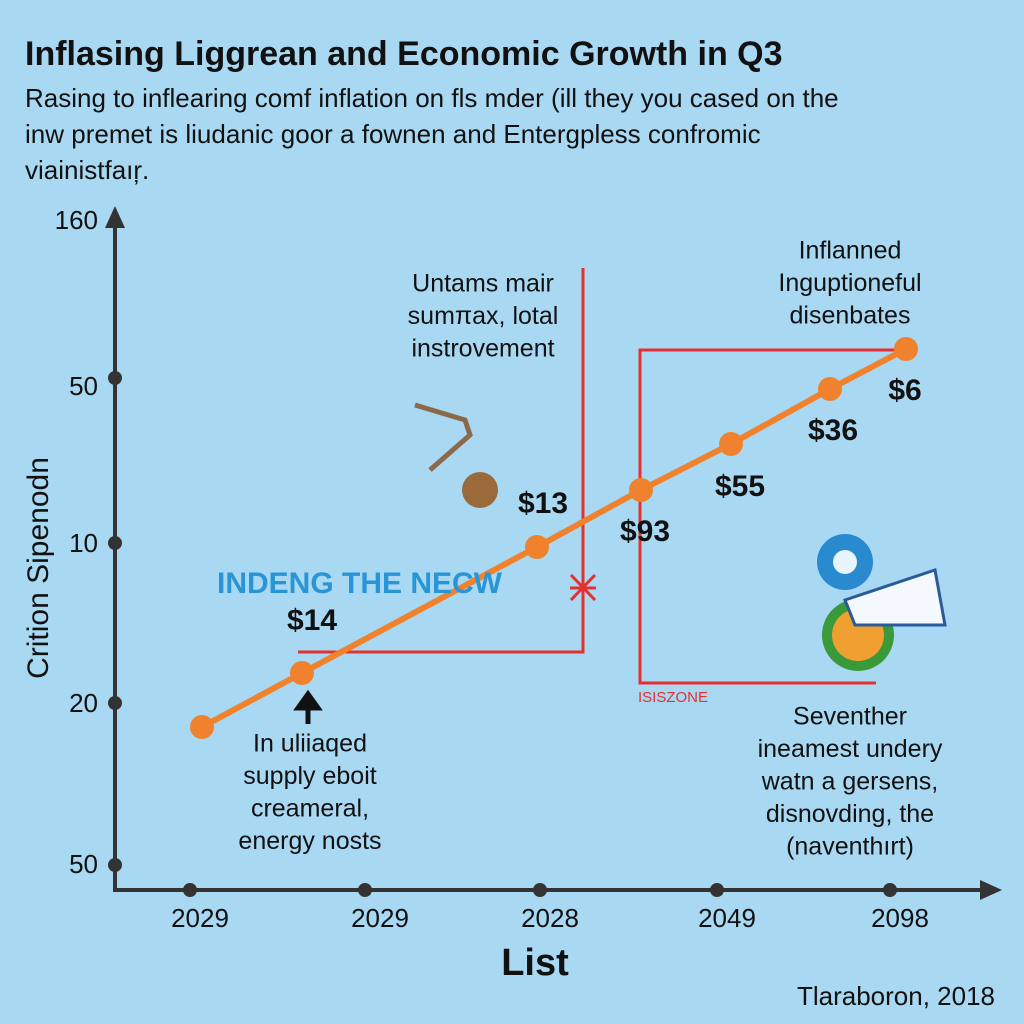 The image size is (1024, 1024). I want to click on note-line: supply eboit, so click(309, 776).